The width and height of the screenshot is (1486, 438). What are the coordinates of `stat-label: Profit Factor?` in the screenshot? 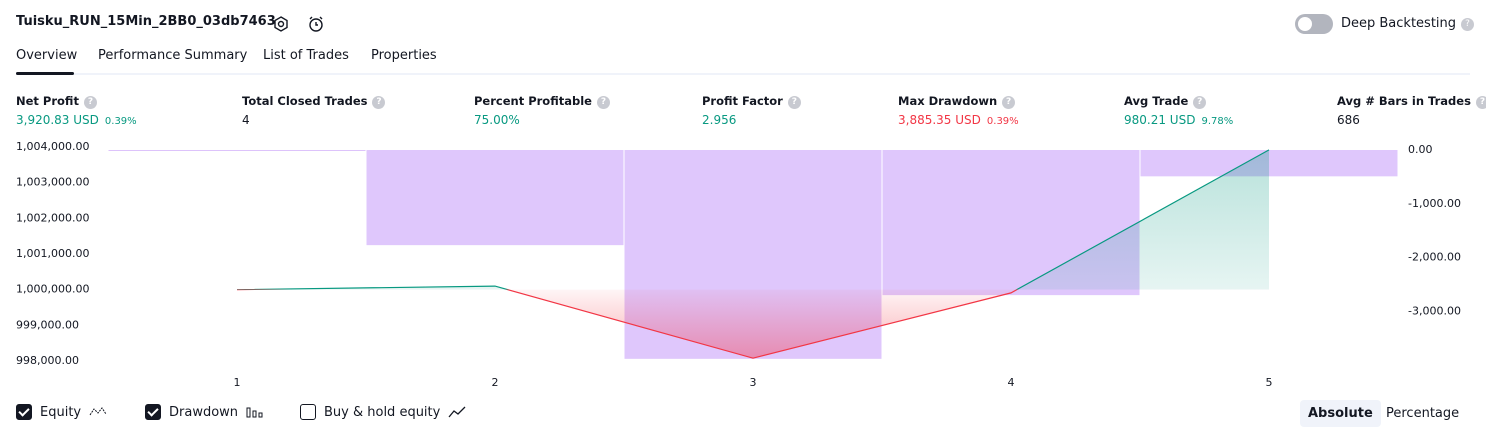 It's located at (751, 101).